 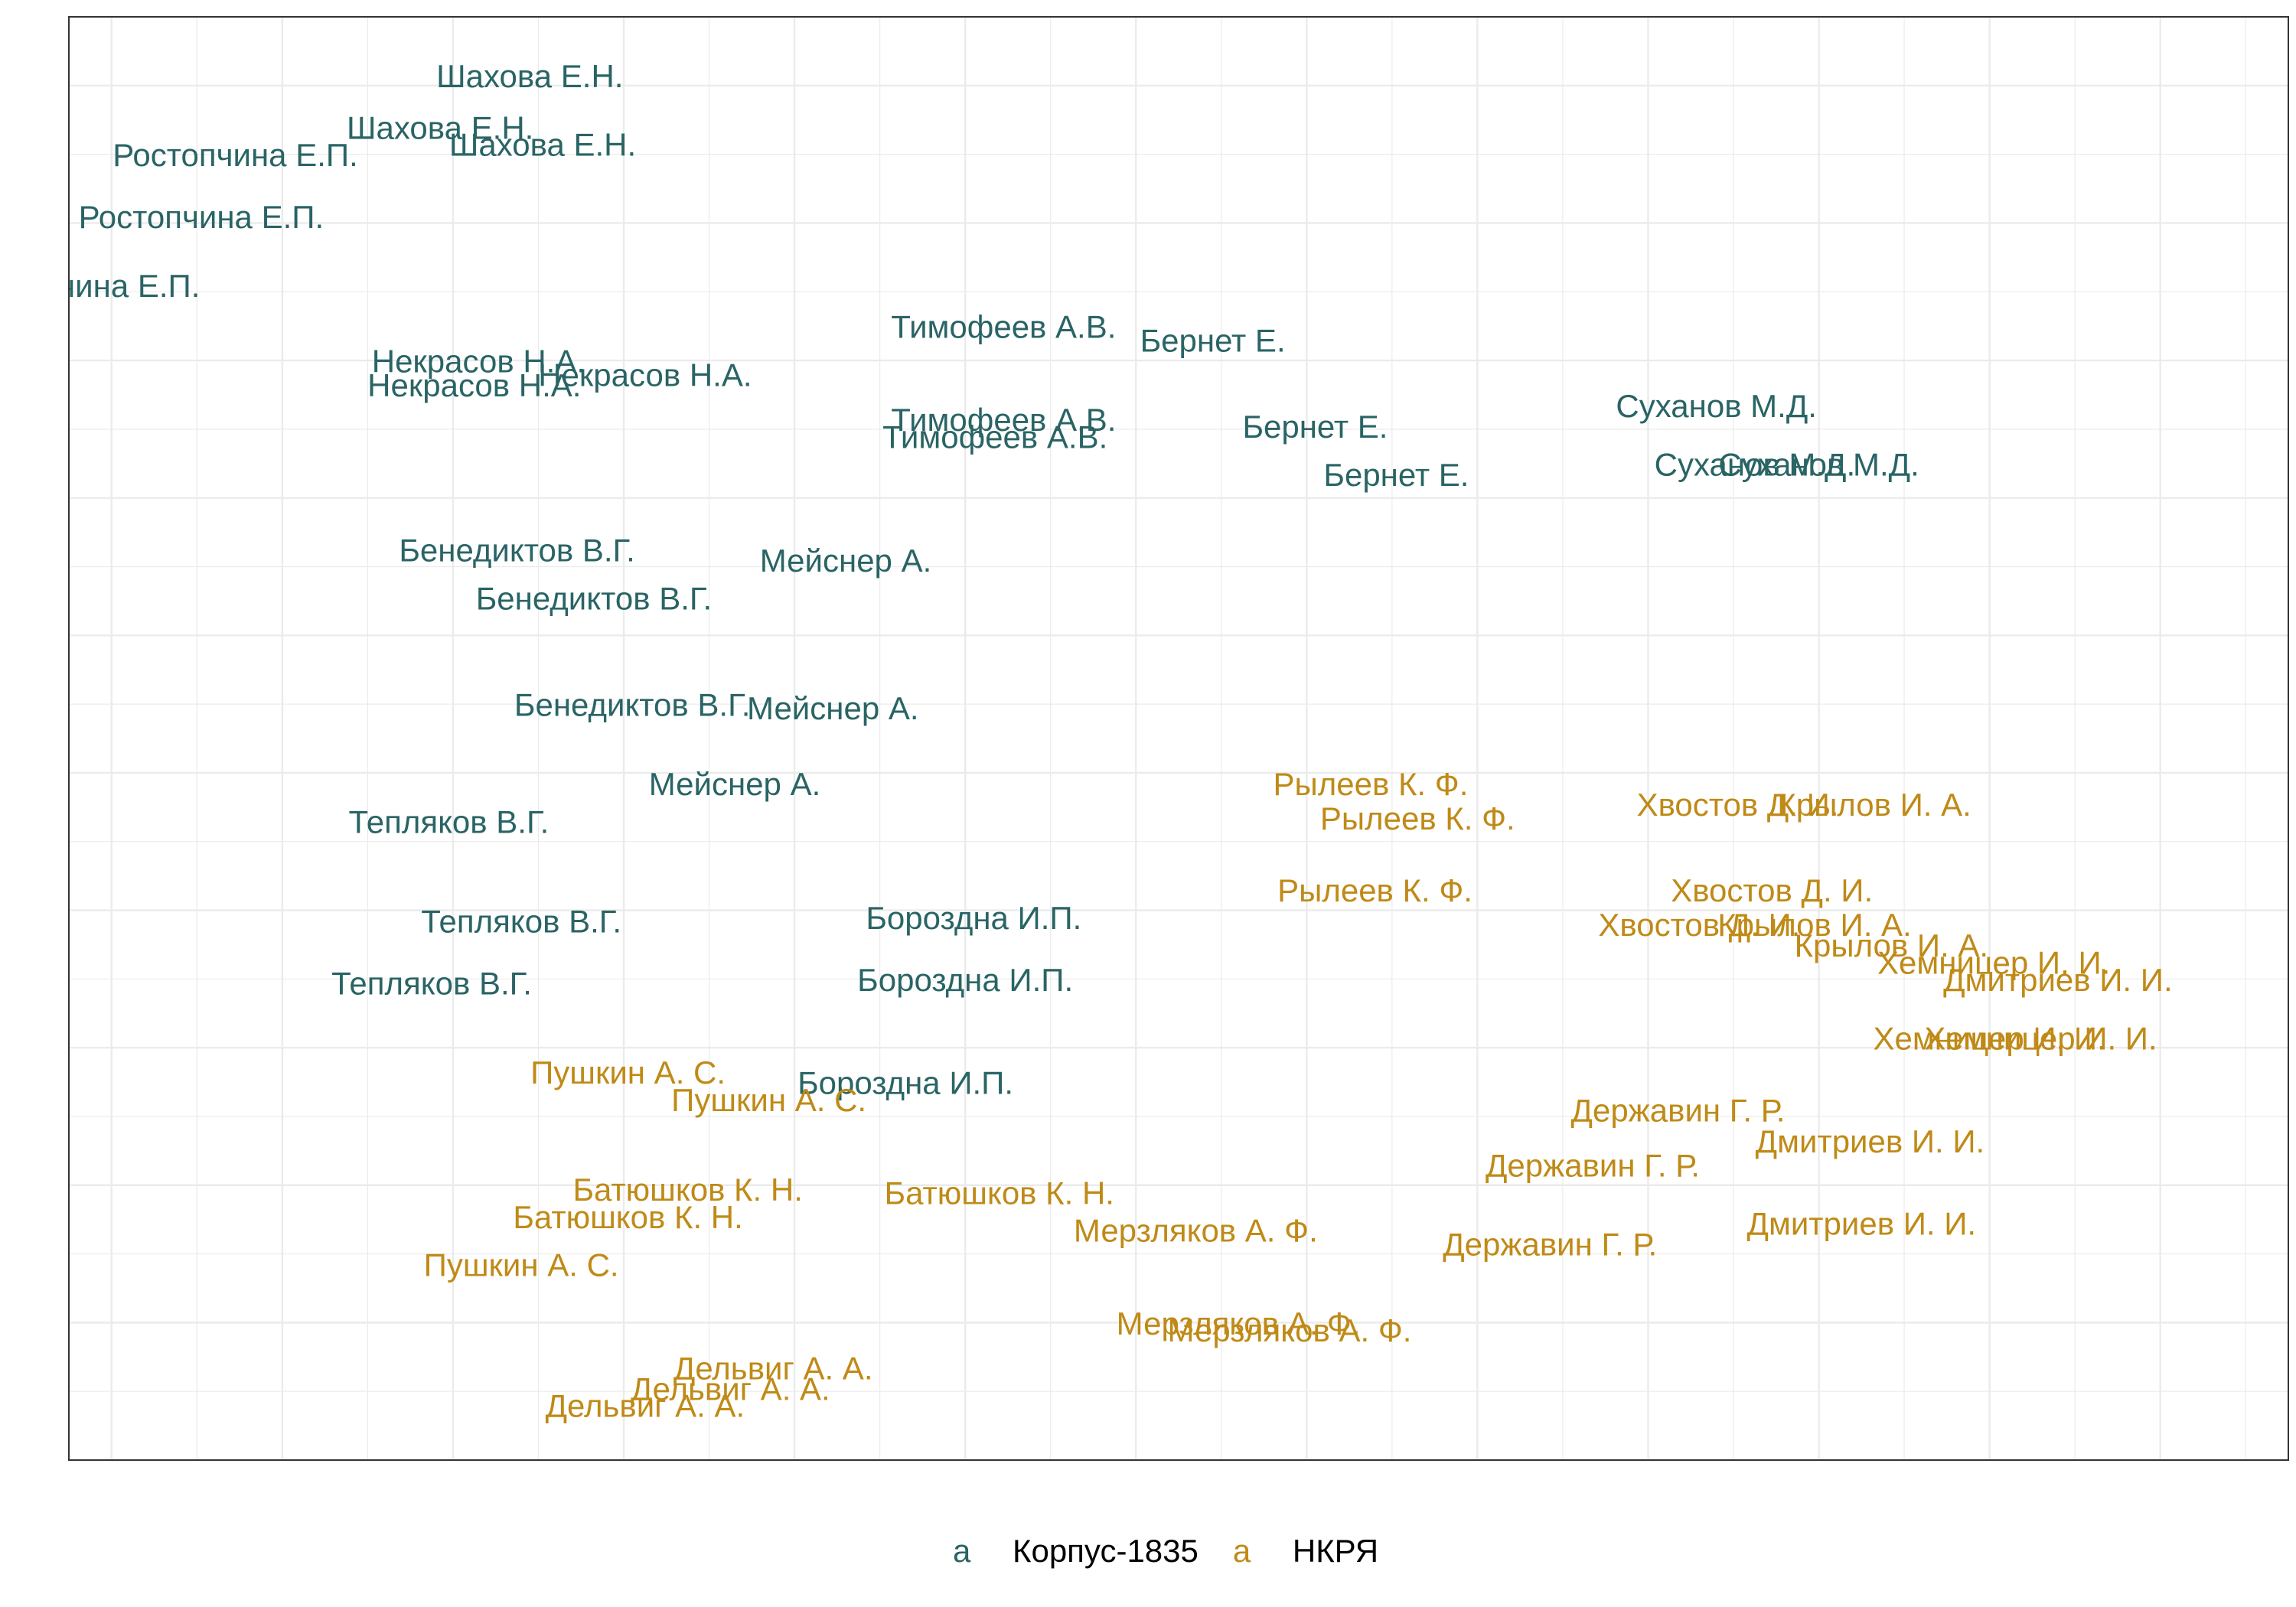 I want to click on legend: a Корпус-1835 a НКРЯ, so click(x=1165, y=1551).